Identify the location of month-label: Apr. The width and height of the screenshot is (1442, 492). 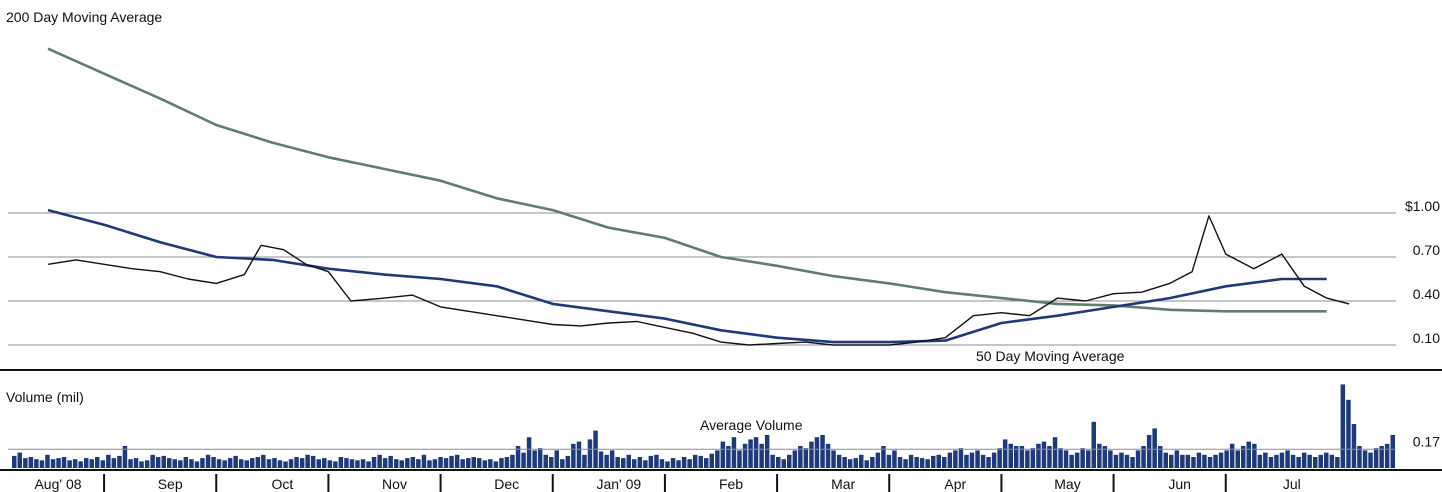
(955, 484).